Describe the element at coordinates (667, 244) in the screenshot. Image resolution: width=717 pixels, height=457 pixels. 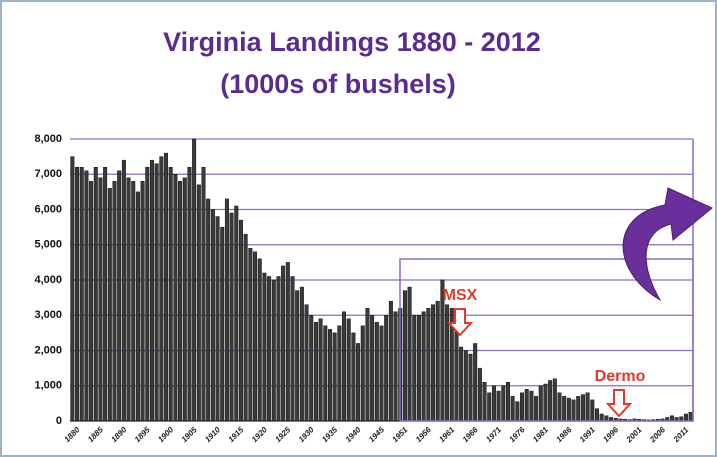
I see `arrow` at that location.